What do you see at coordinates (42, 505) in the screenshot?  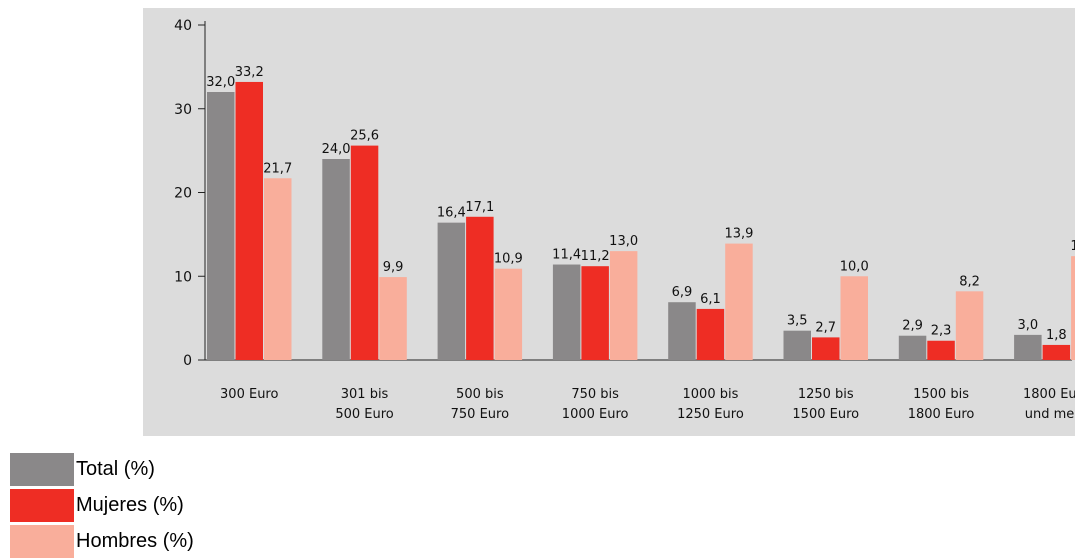 I see `legend-swatch-mujeres` at bounding box center [42, 505].